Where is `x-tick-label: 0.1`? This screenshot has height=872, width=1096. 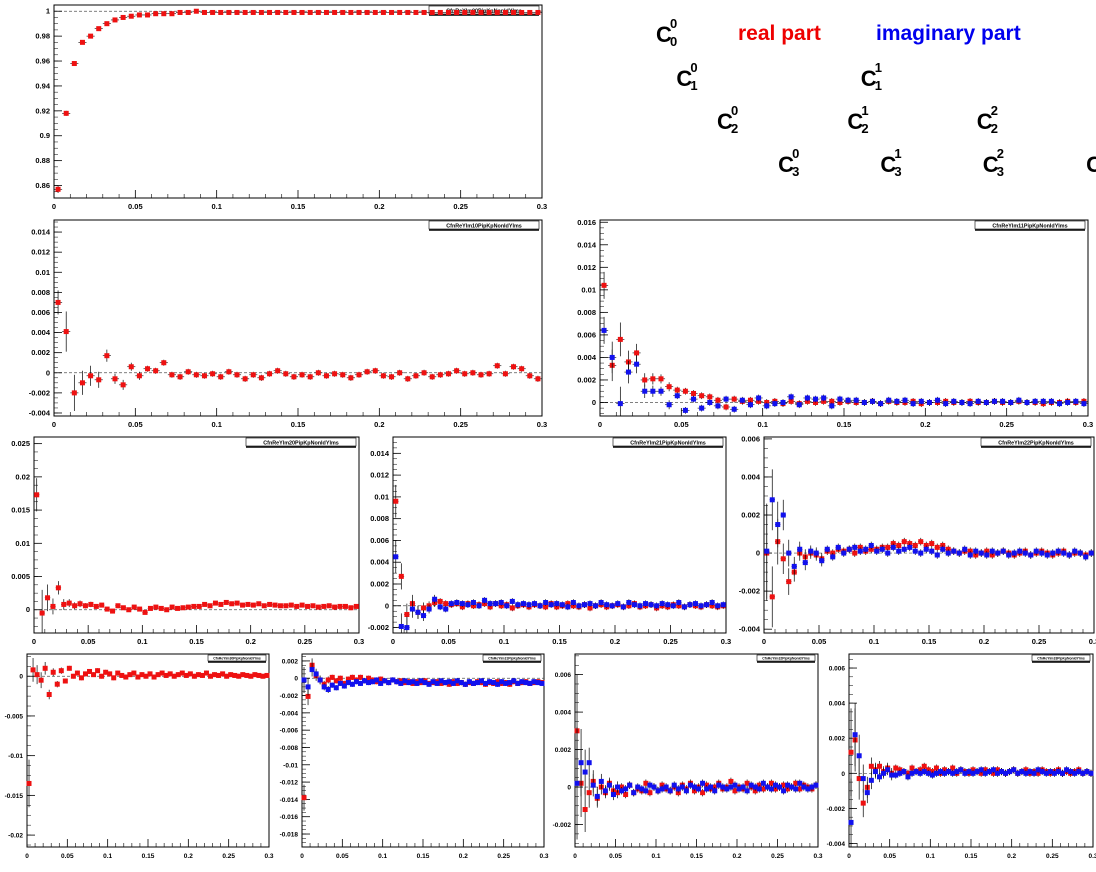
x-tick-label: 0.1 is located at coordinates (107, 856).